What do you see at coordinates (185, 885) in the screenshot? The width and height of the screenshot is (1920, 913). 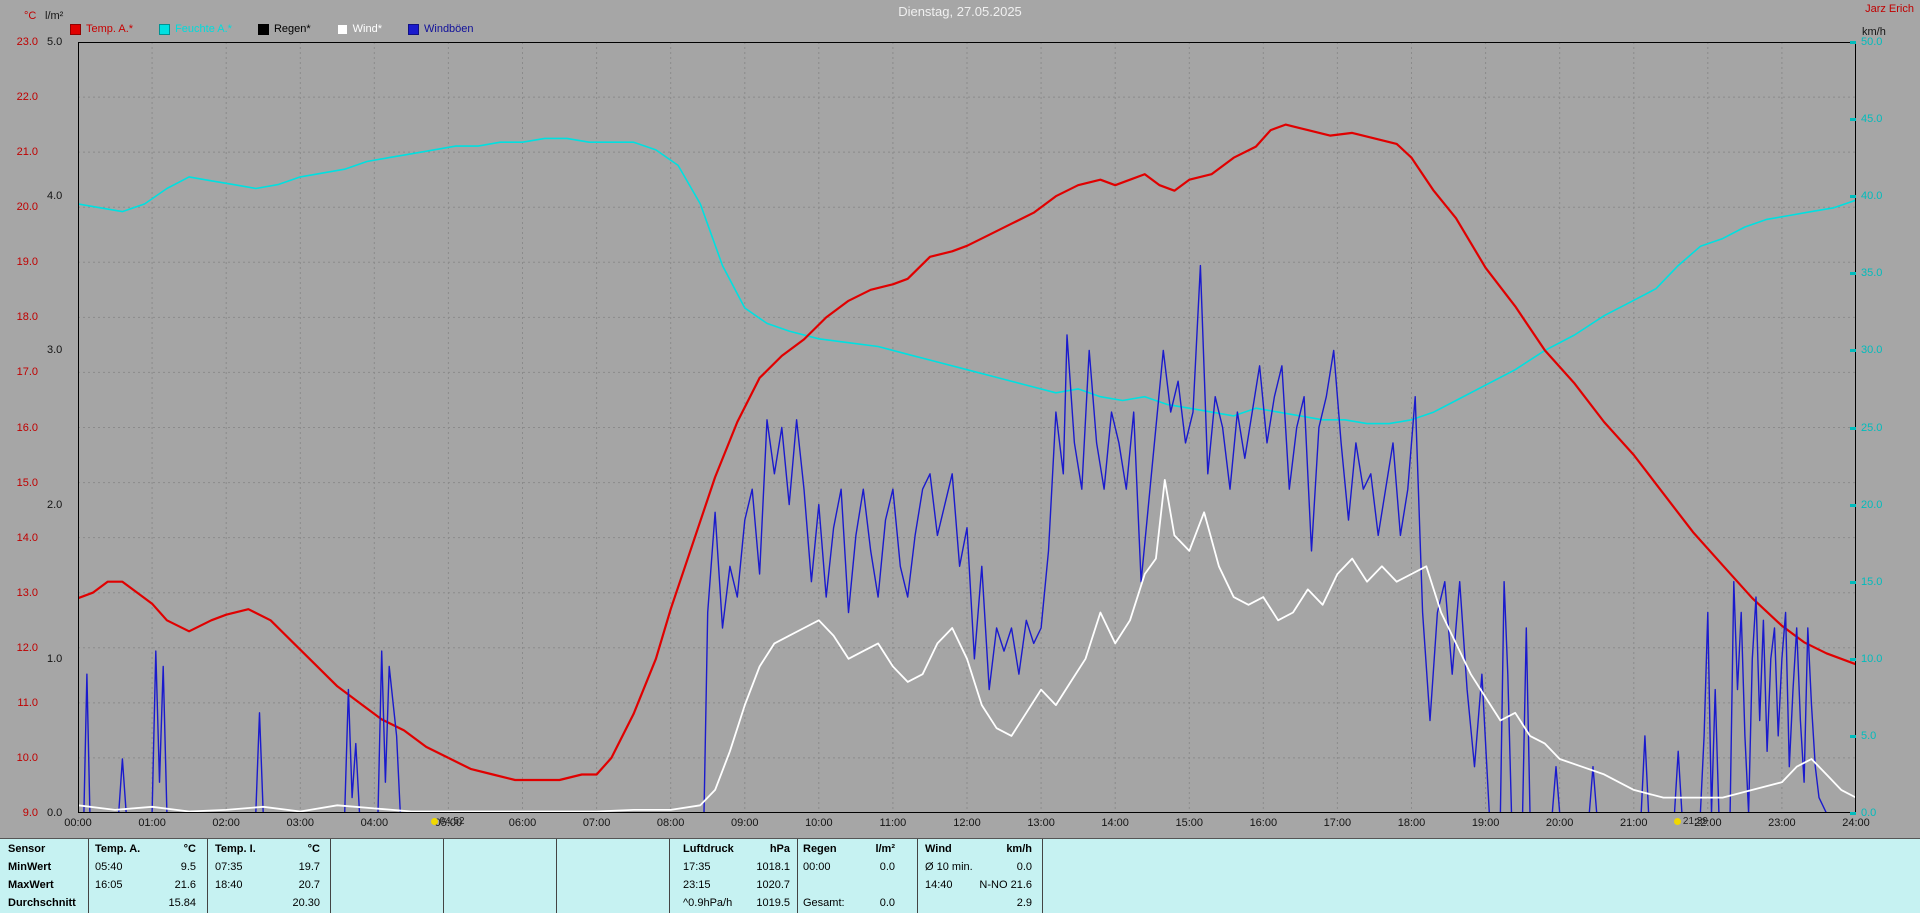 I see `cell-max-temp-a-val: 21.6` at bounding box center [185, 885].